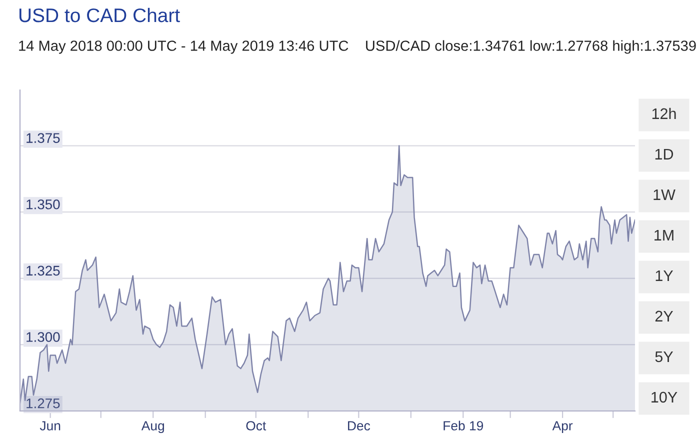  I want to click on chart-title: USD to CAD Chart, so click(100, 15).